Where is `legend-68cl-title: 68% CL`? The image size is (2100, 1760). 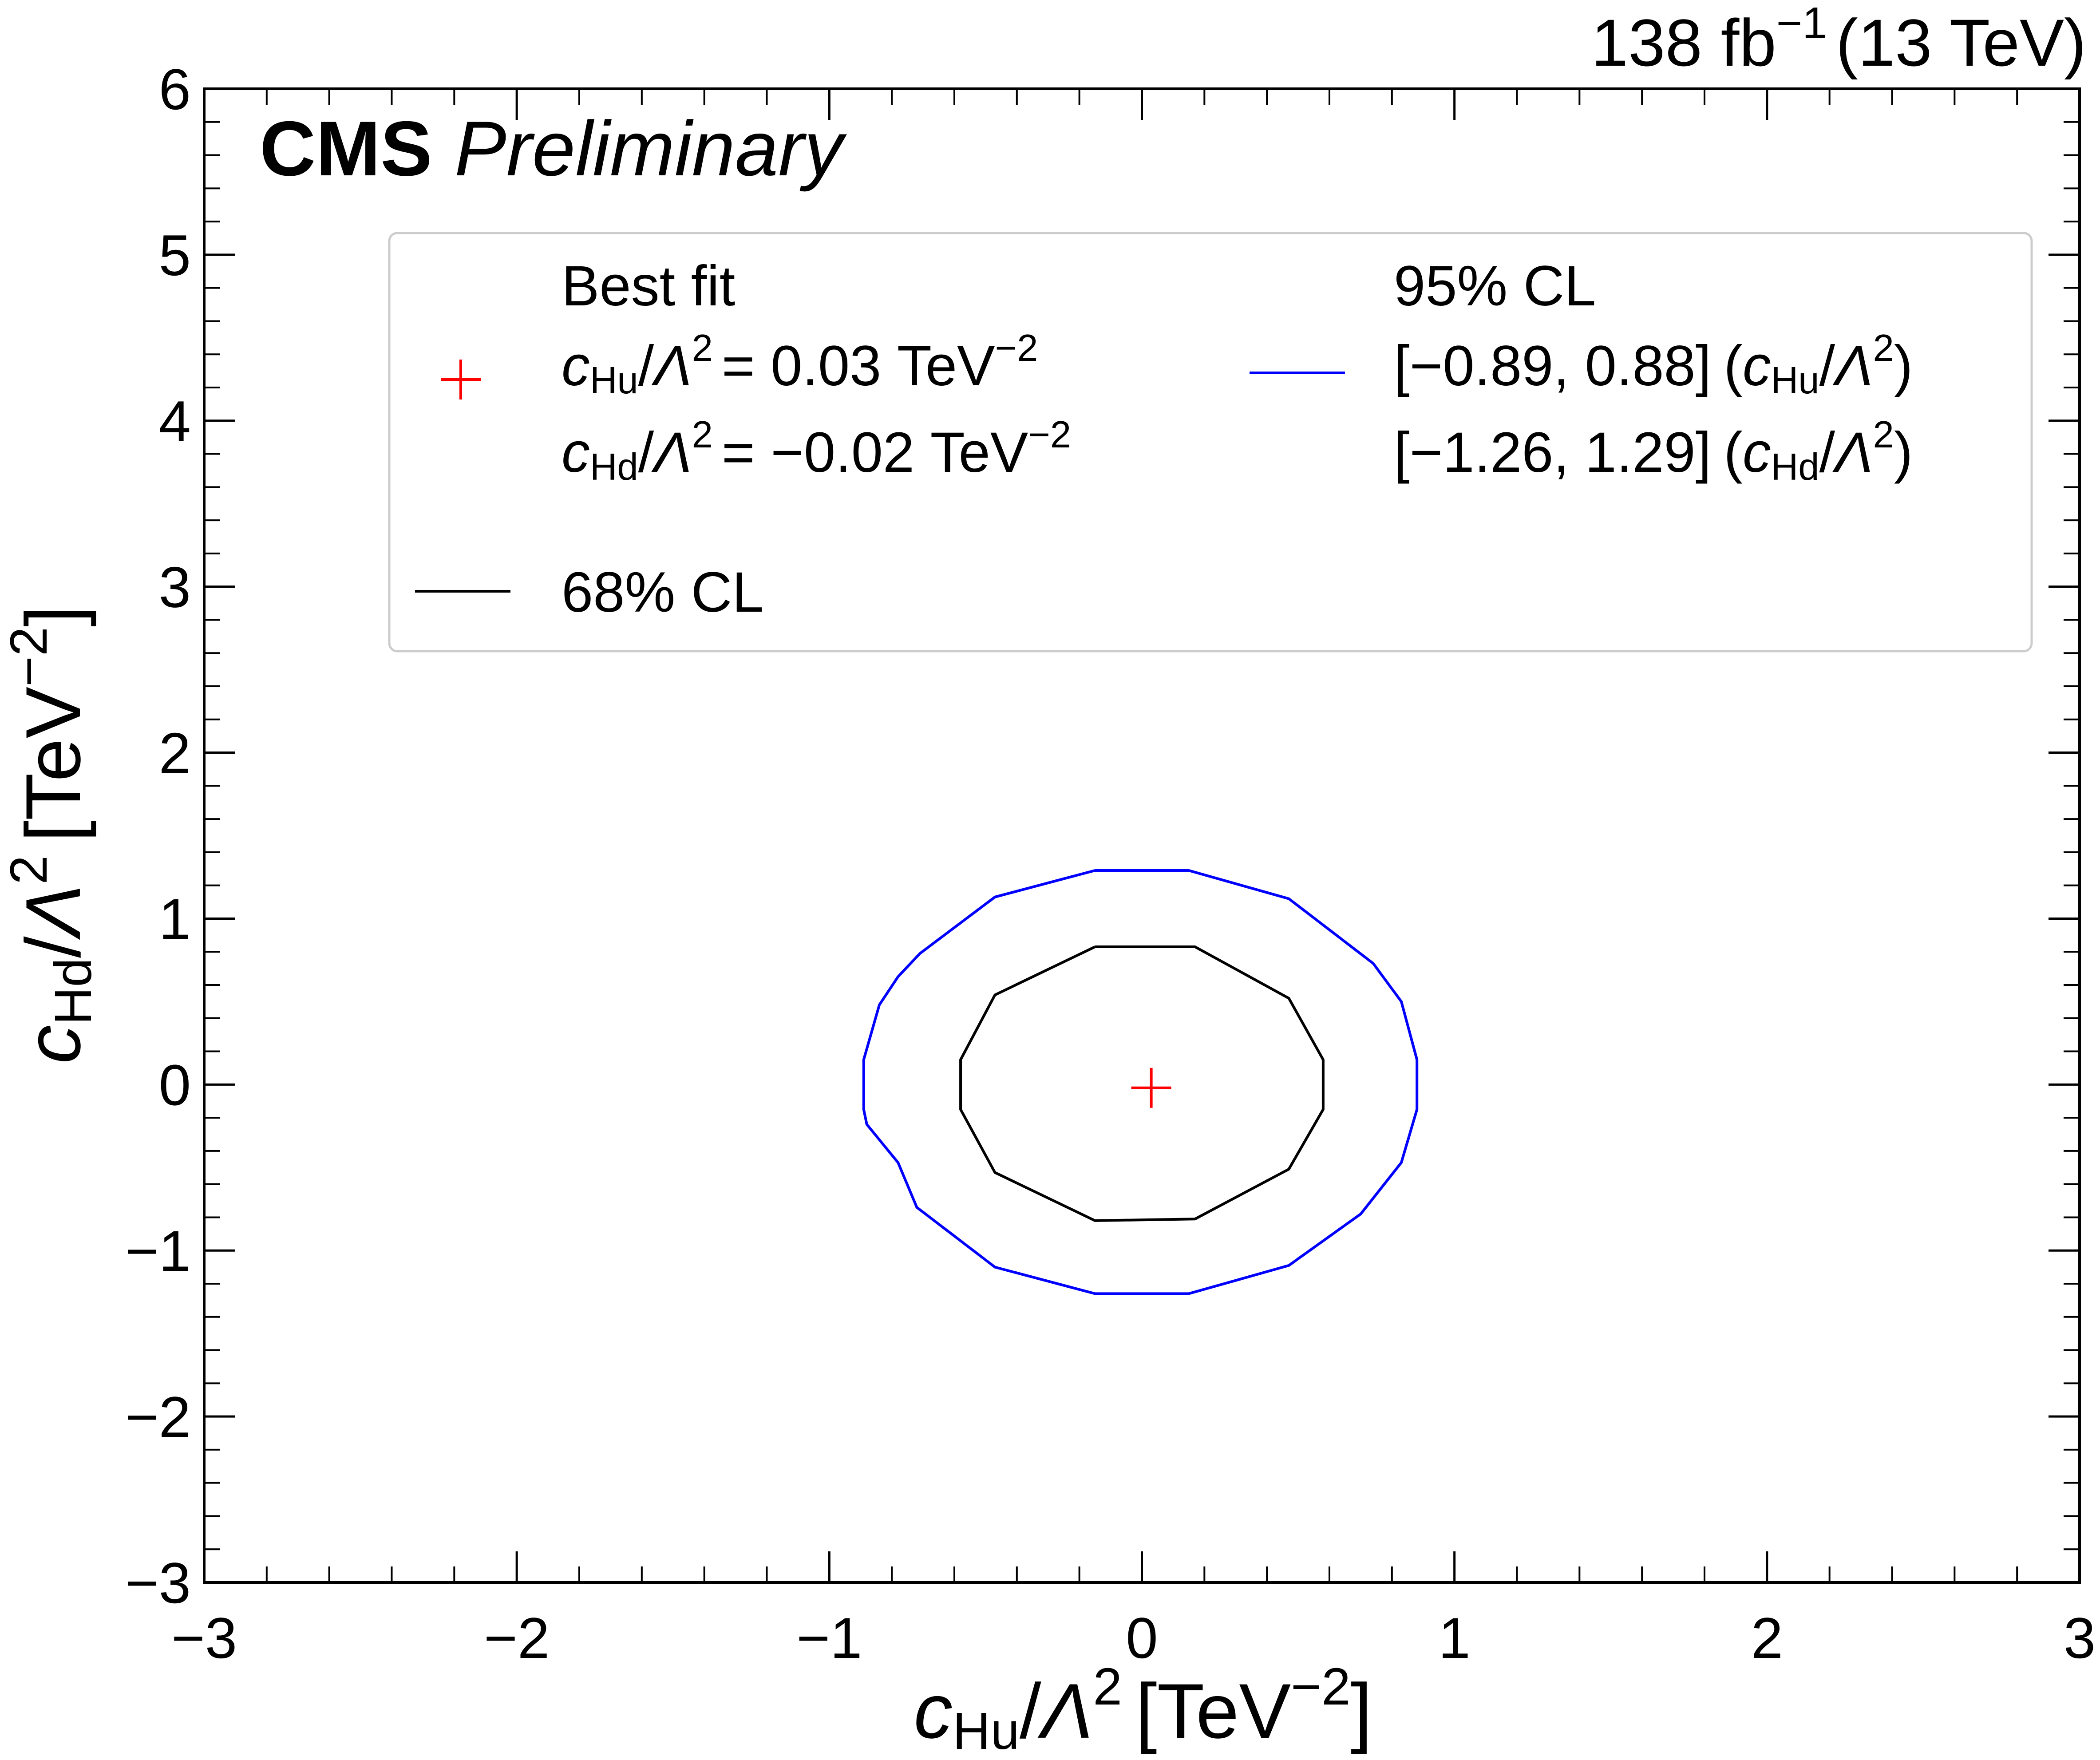 legend-68cl-title: 68% CL is located at coordinates (662, 593).